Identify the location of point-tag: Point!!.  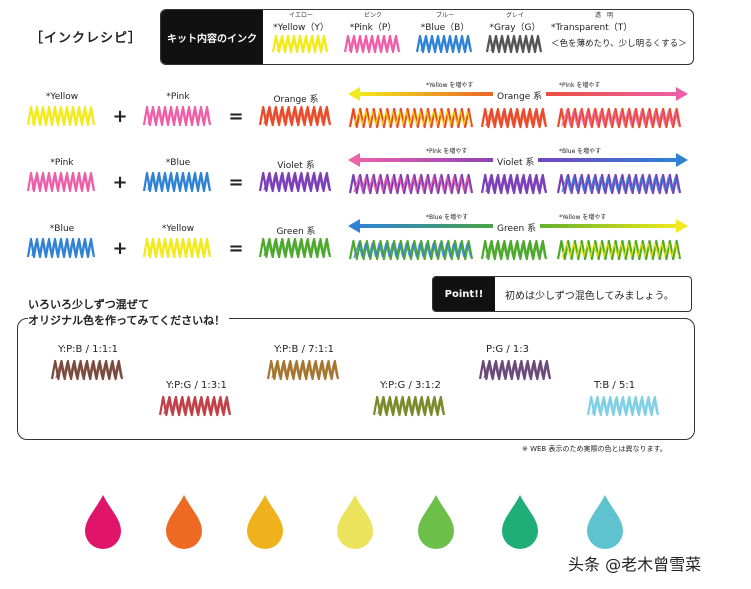
(464, 294).